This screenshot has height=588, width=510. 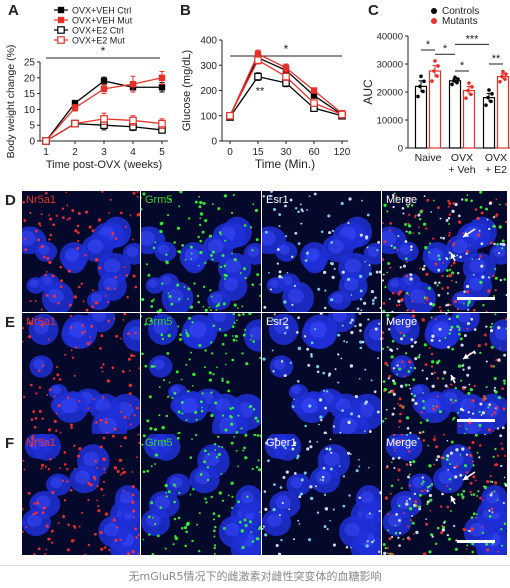 What do you see at coordinates (342, 152) in the screenshot?
I see `x-tick-label: 120` at bounding box center [342, 152].